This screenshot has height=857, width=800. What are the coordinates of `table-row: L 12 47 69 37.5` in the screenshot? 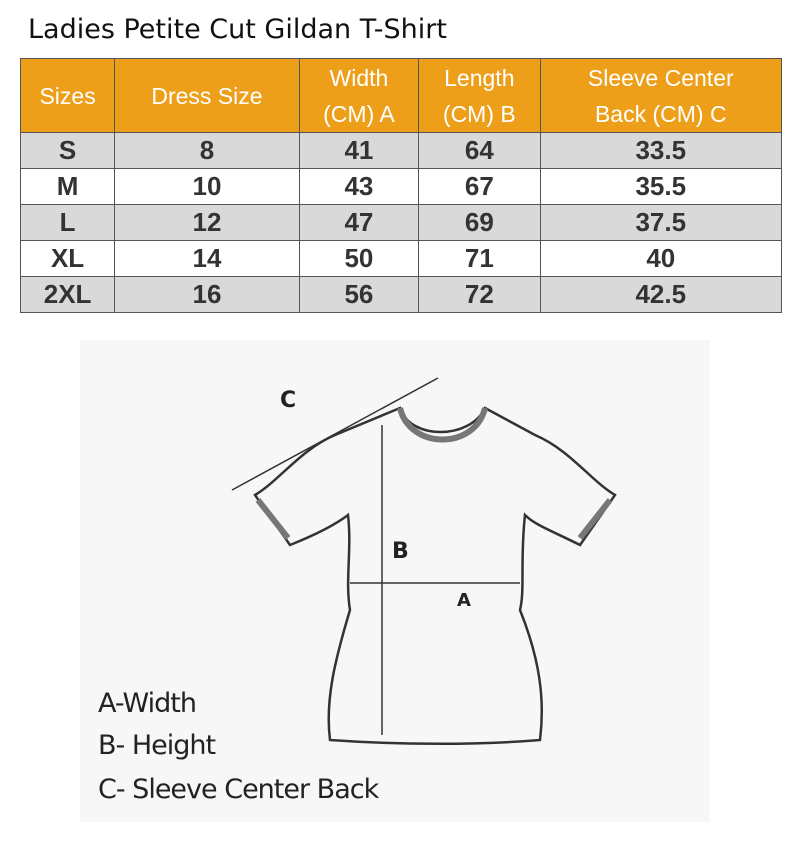 It's located at (401, 222).